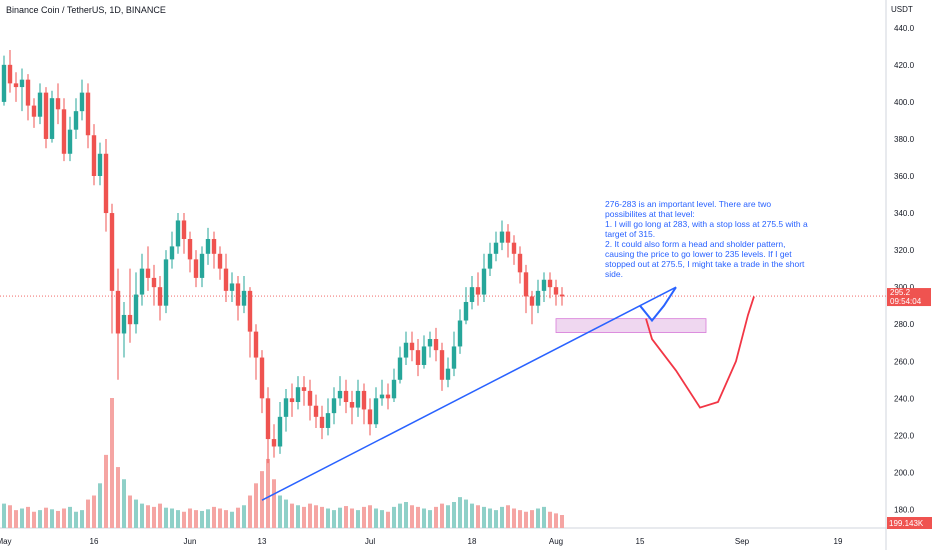 The image size is (932, 550). I want to click on countdown-timer: 09:54:04, so click(906, 301).